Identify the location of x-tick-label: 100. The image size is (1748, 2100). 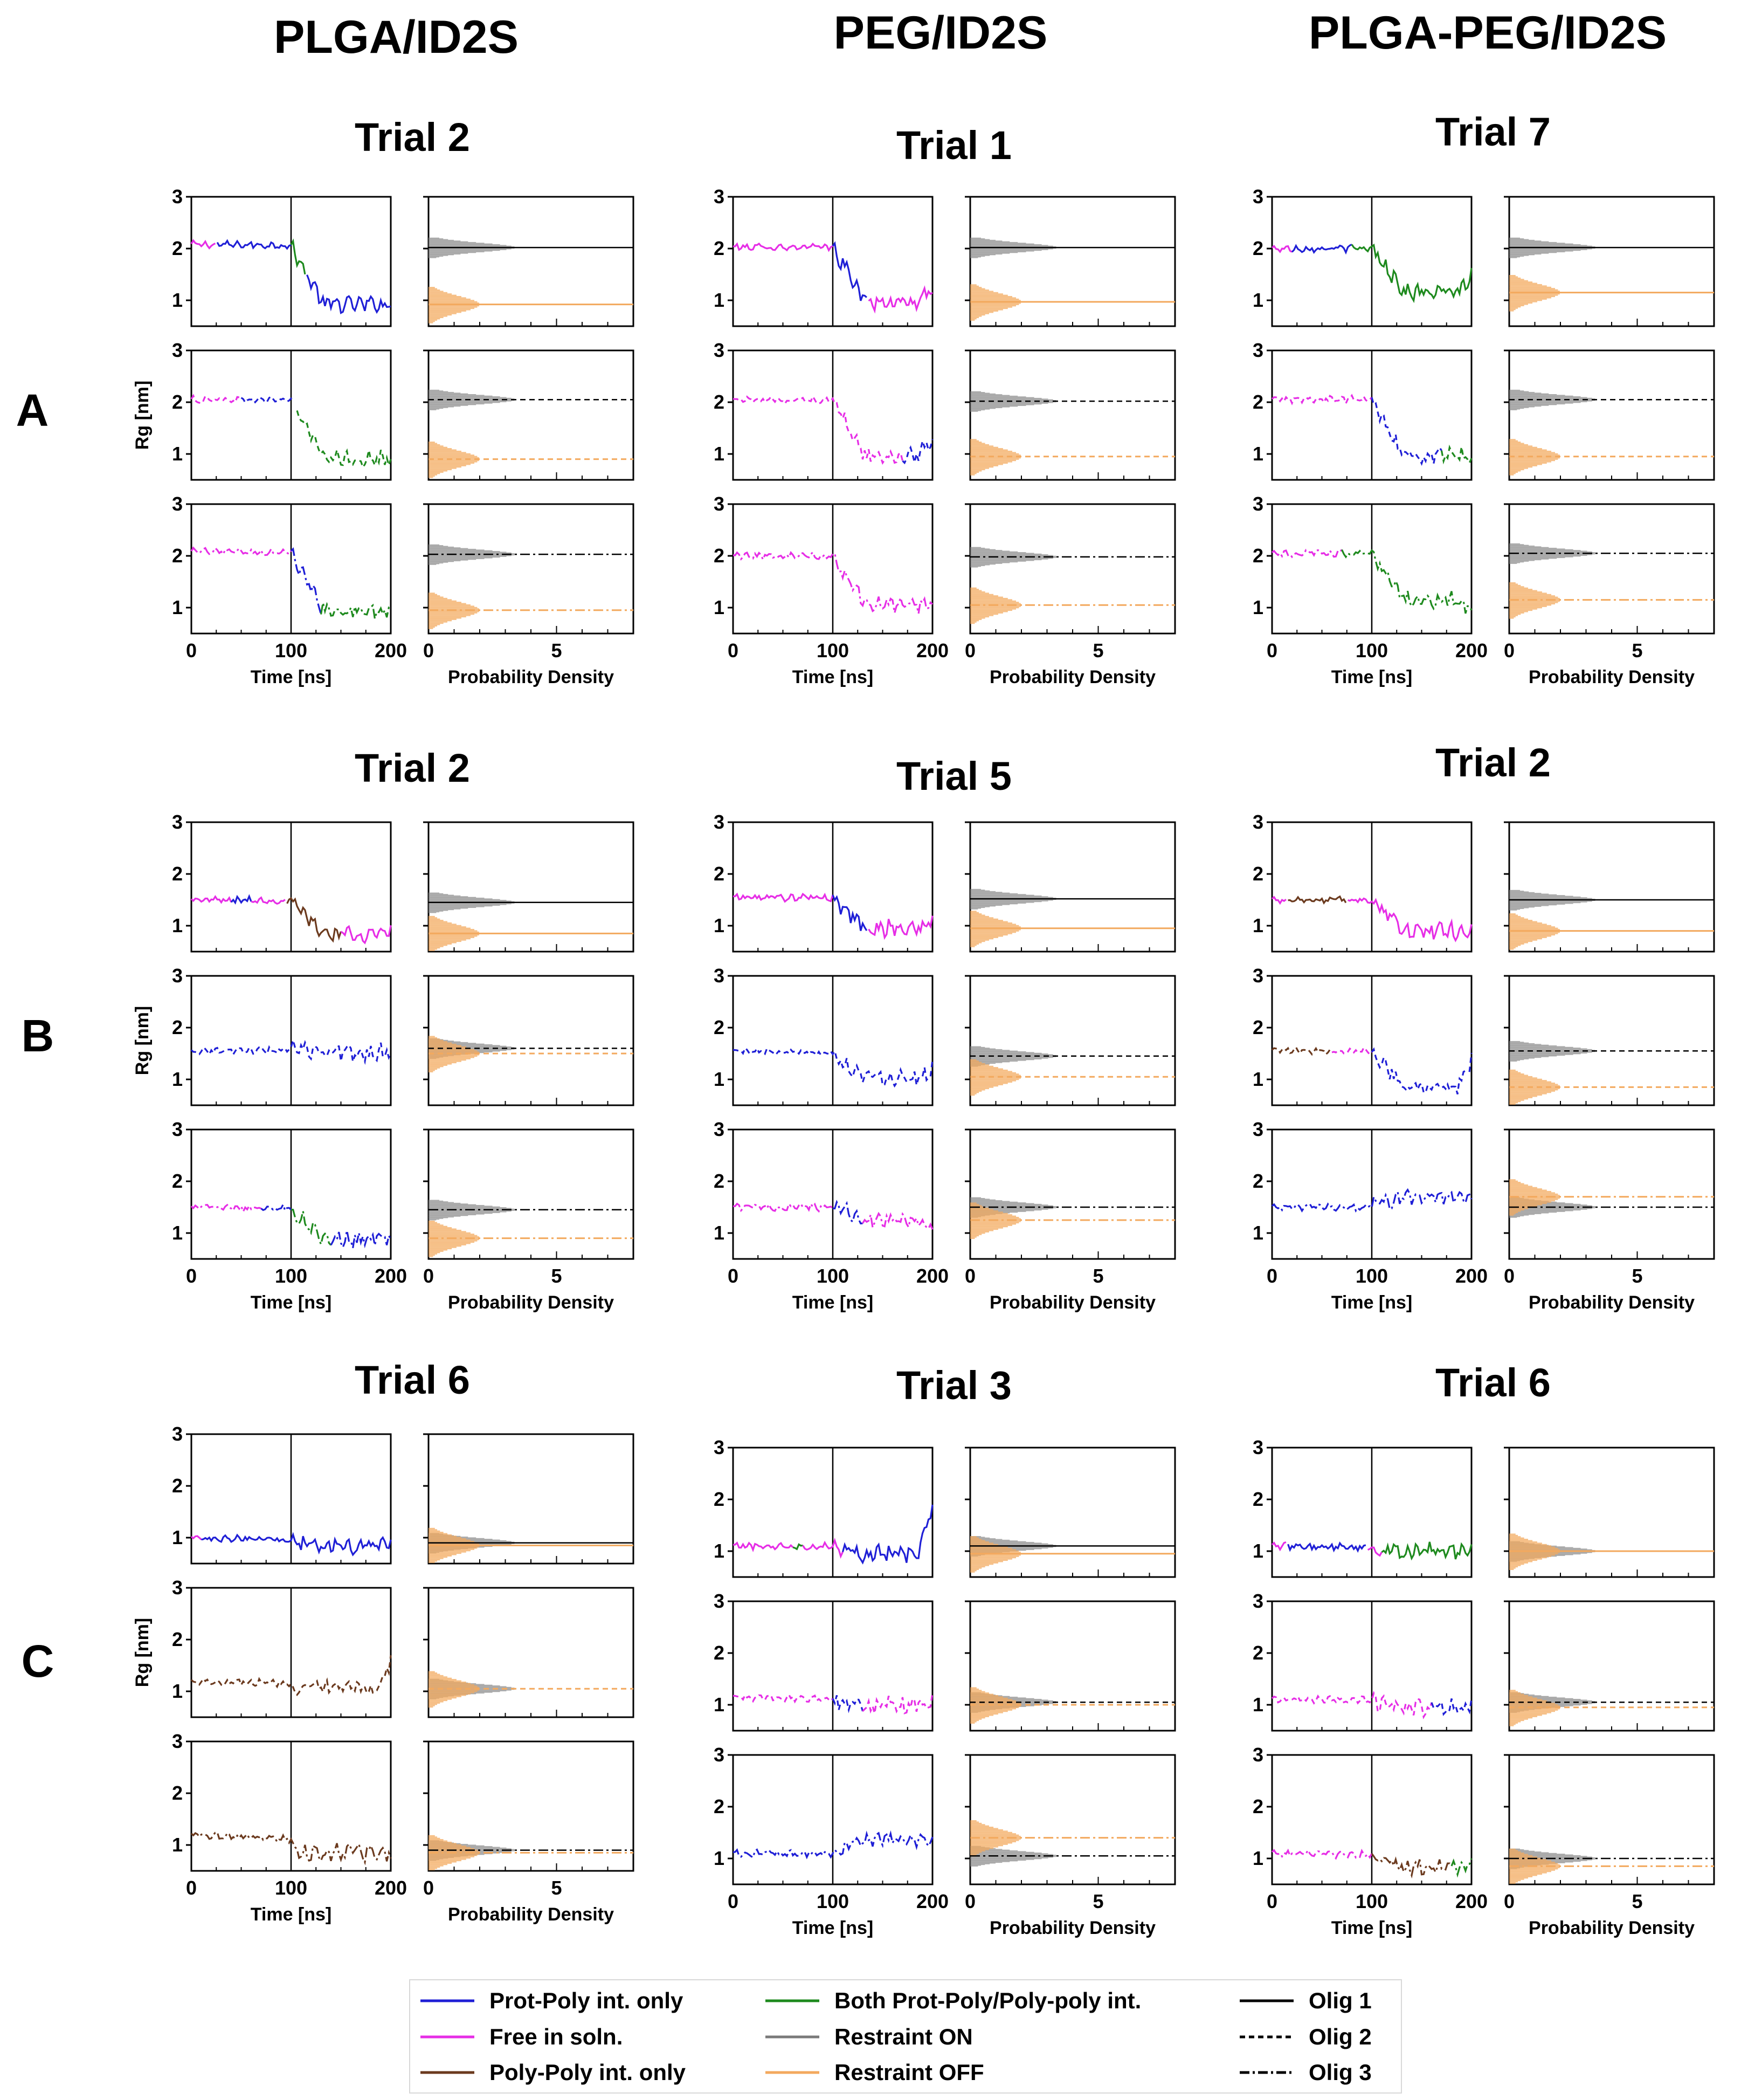
(833, 1276).